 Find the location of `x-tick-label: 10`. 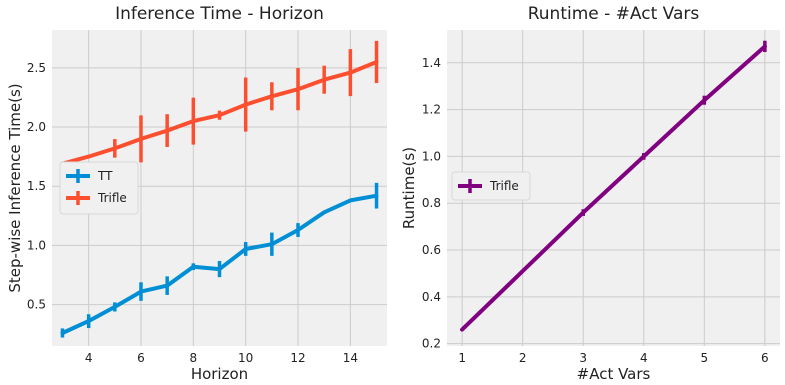

x-tick-label: 10 is located at coordinates (245, 358).